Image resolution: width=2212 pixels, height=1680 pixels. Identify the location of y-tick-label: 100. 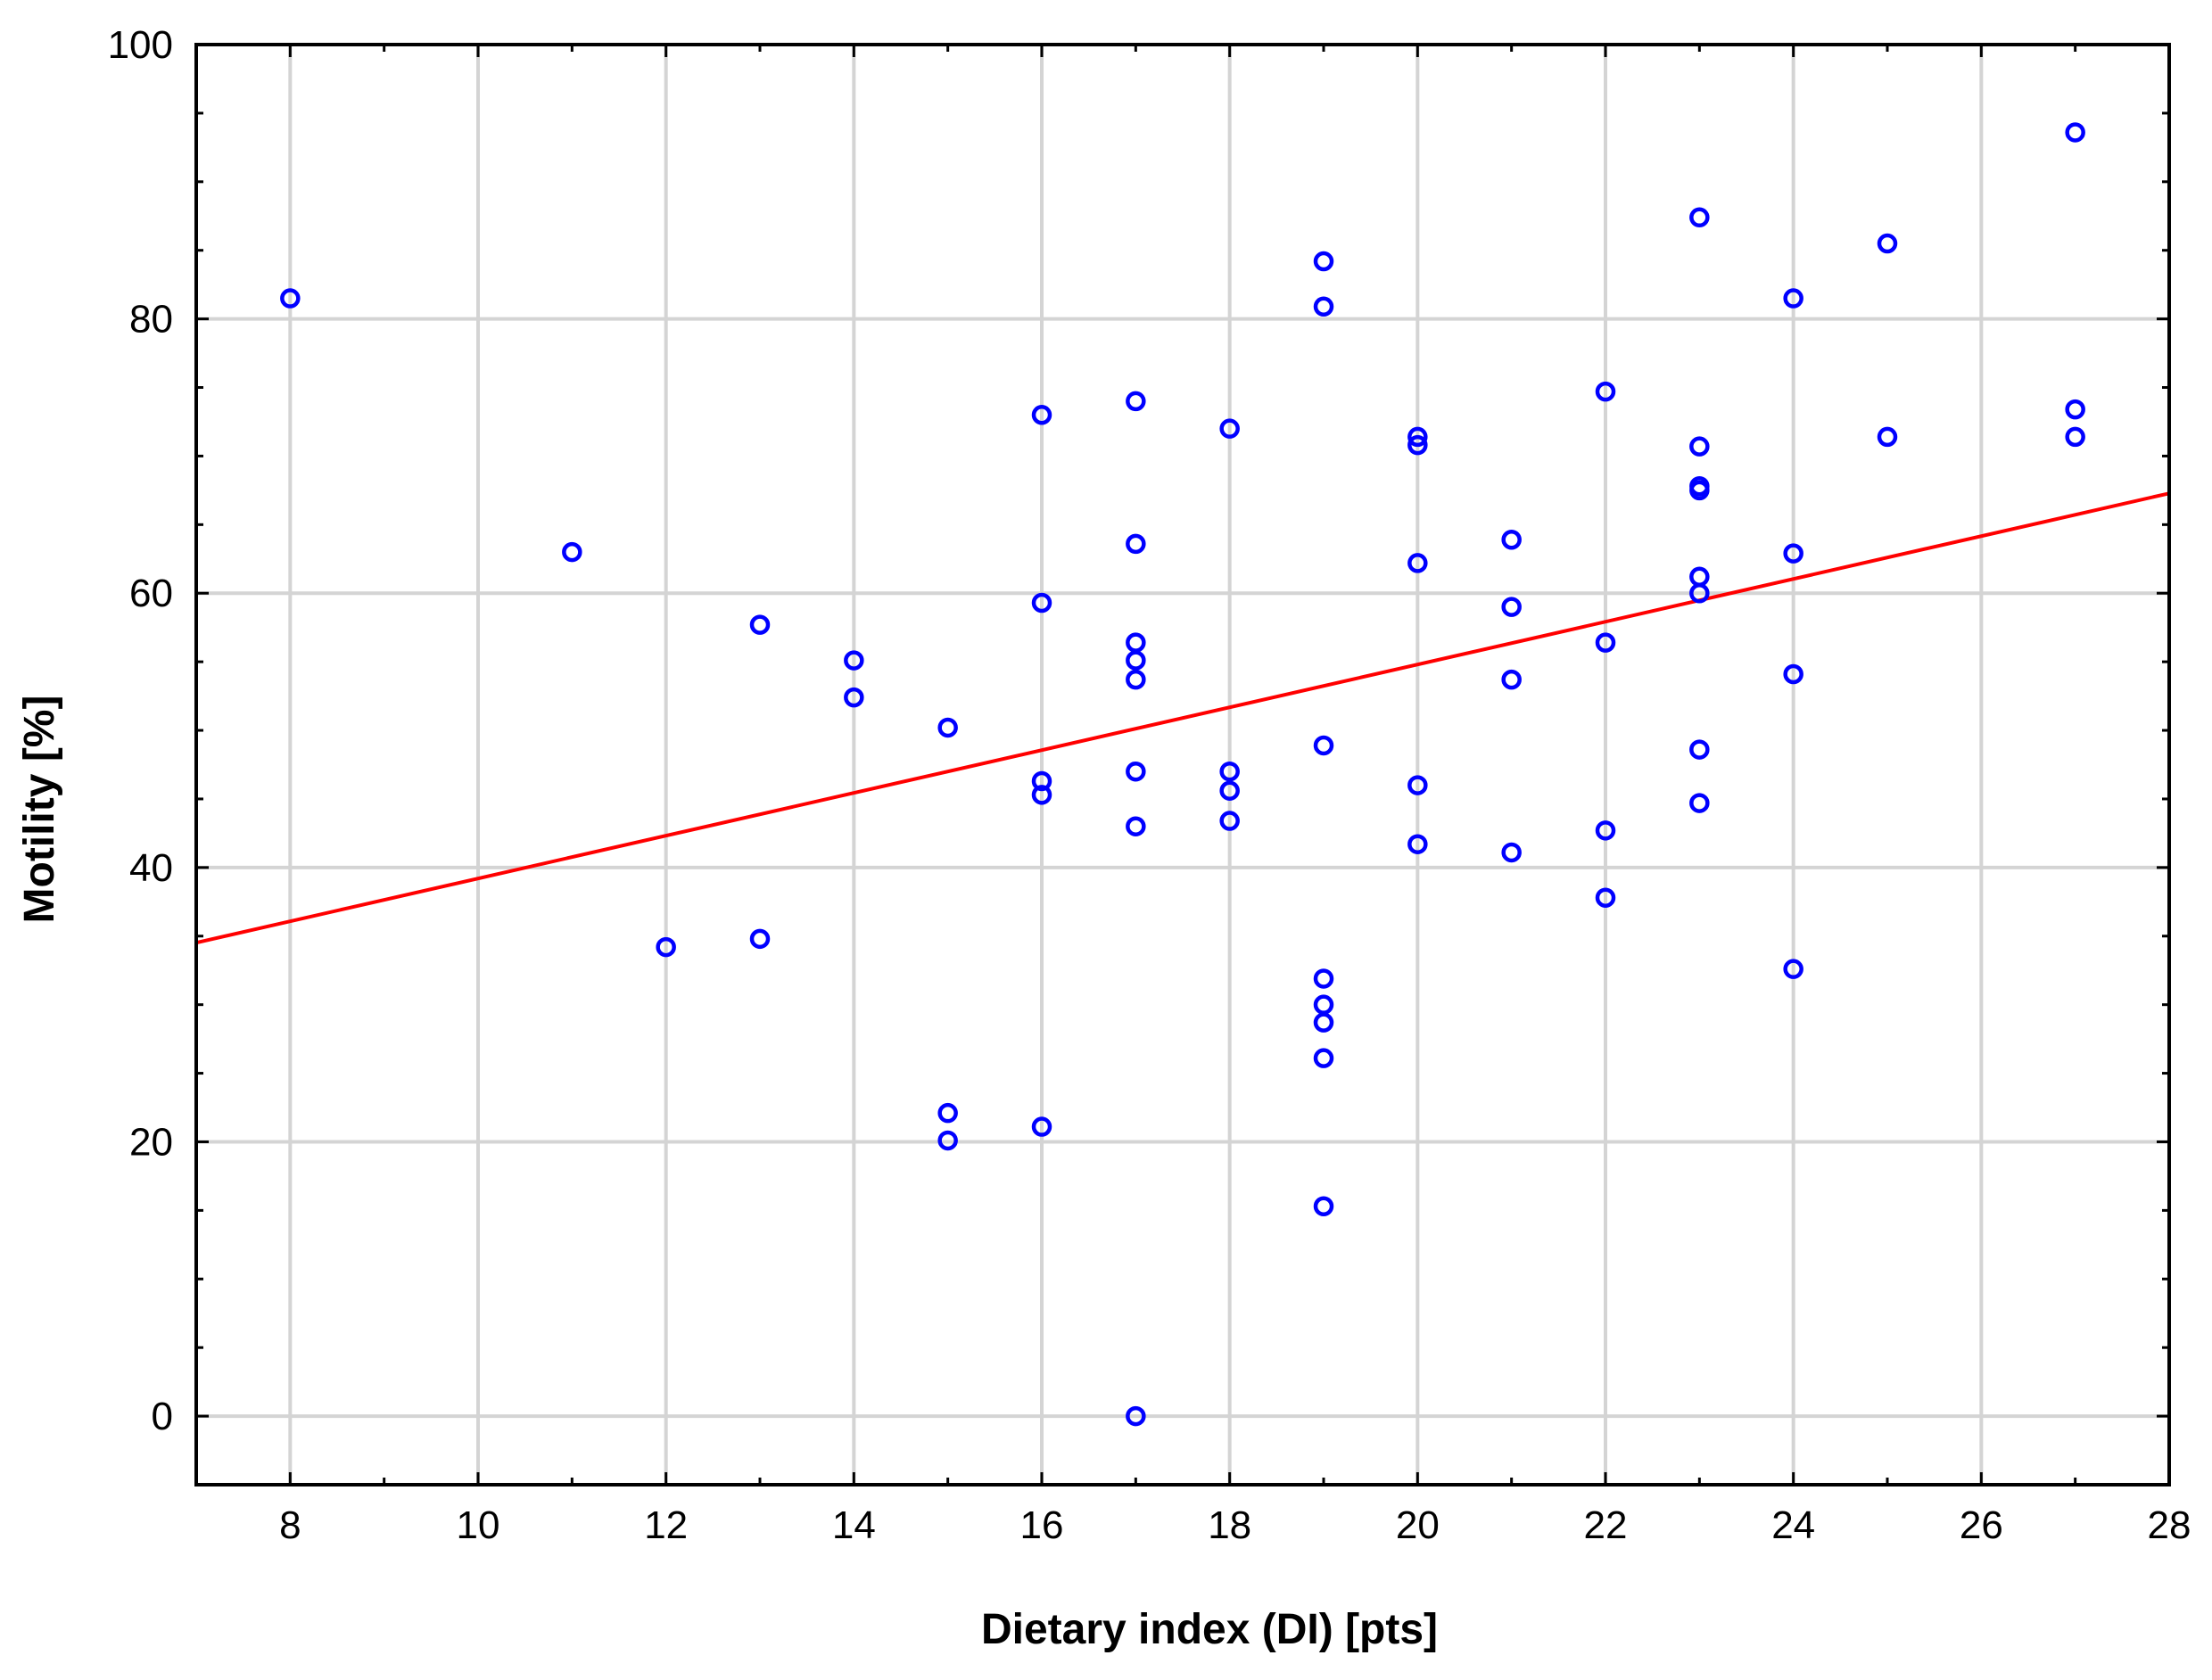
(141, 45).